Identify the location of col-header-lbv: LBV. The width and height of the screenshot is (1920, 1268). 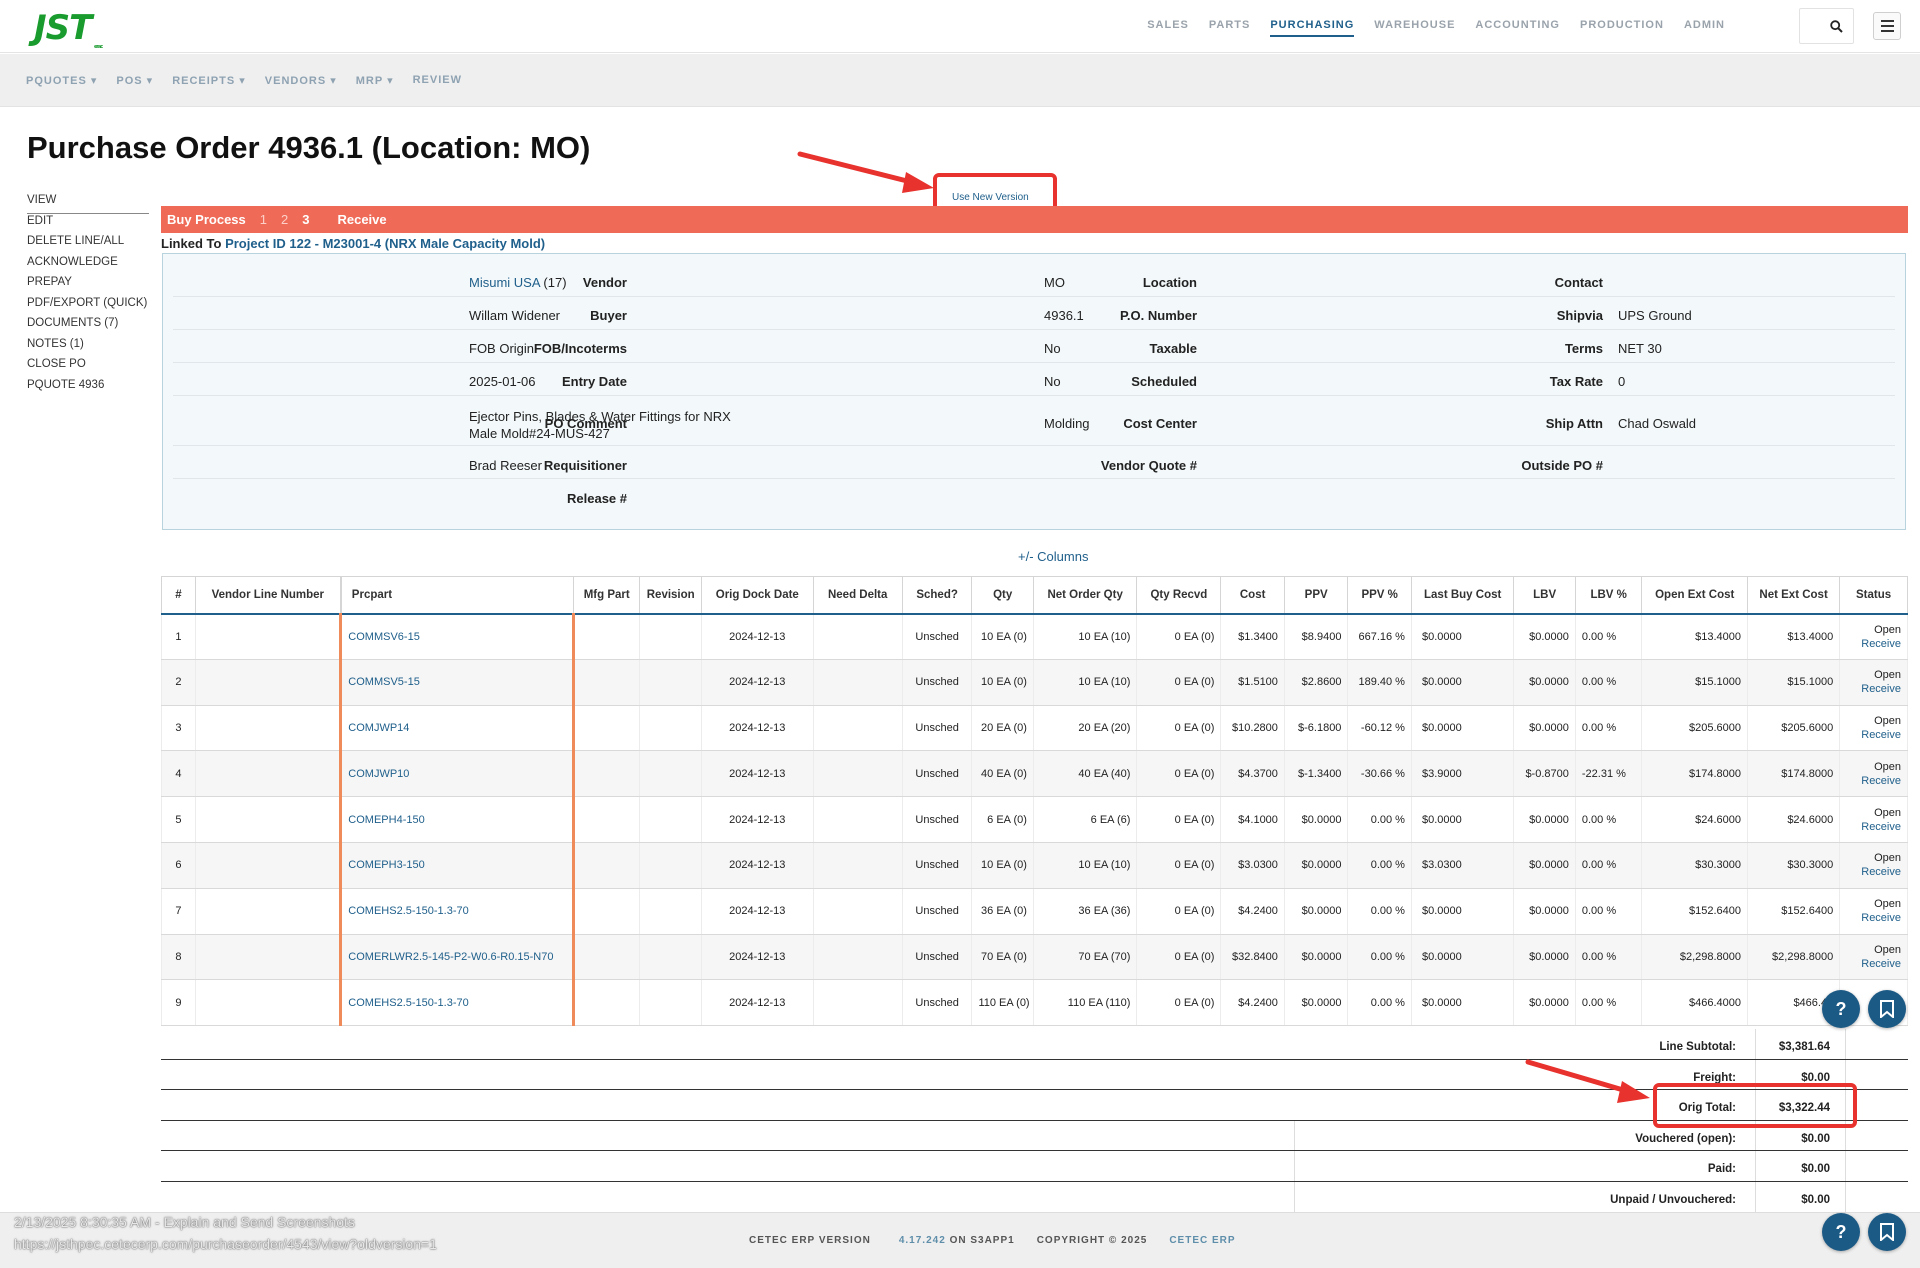
(1544, 595).